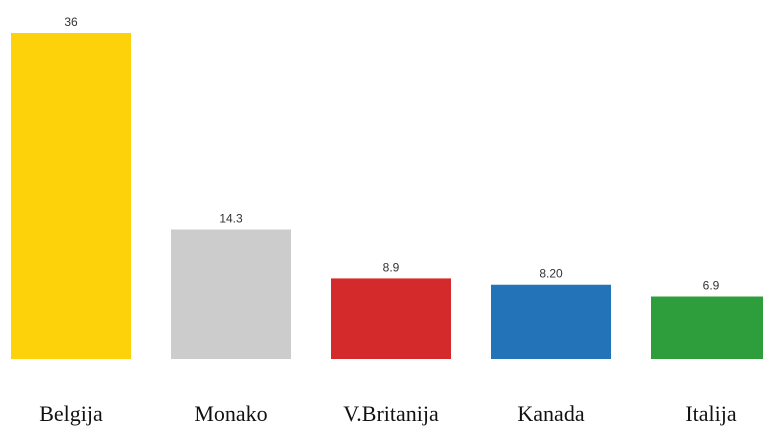  What do you see at coordinates (230, 413) in the screenshot?
I see `category-label-monako: Monako` at bounding box center [230, 413].